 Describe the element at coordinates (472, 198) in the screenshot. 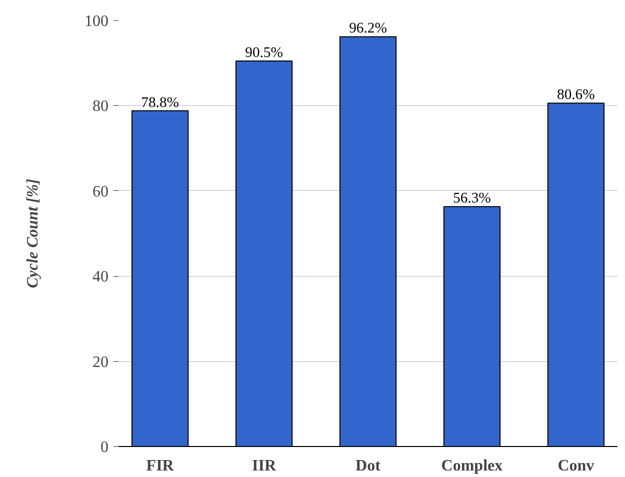

I see `data-label: 56.3%` at that location.